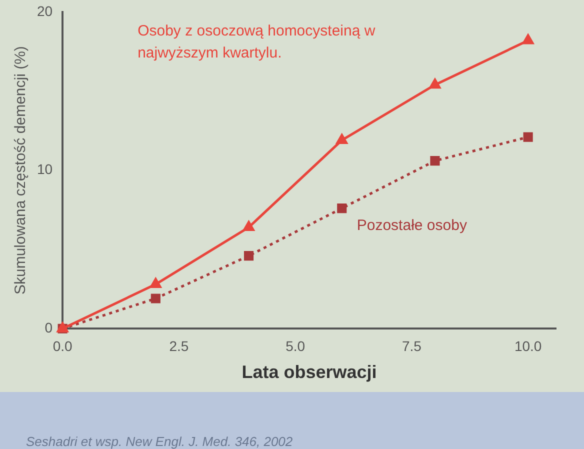 This screenshot has width=584, height=449. I want to click on x-tick-label: 10.0, so click(528, 346).